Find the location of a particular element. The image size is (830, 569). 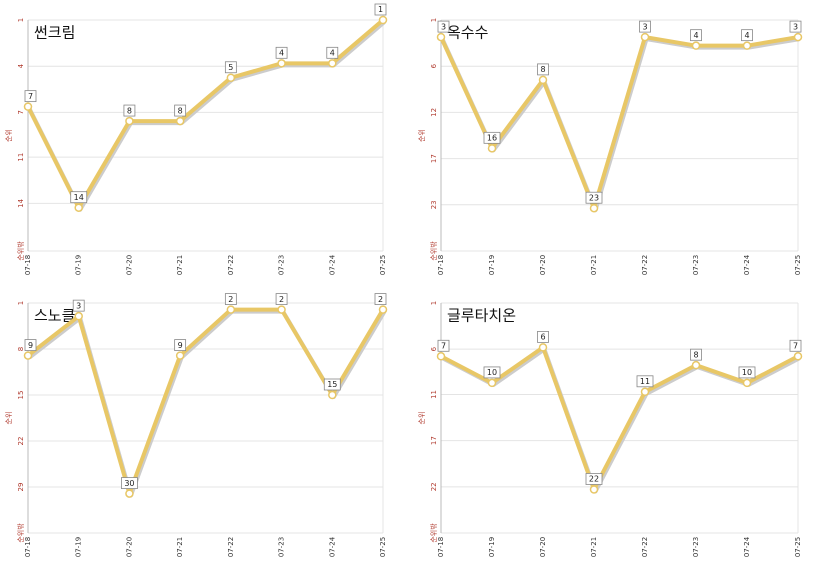

value-label: 15 is located at coordinates (332, 384).